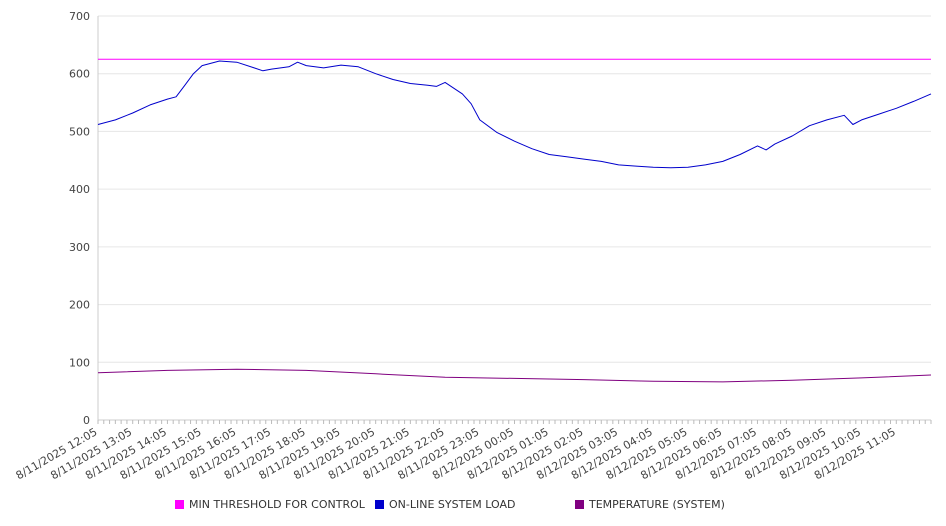 The height and width of the screenshot is (526, 946). Describe the element at coordinates (579, 504) in the screenshot. I see `legend-swatch-temperature` at that location.